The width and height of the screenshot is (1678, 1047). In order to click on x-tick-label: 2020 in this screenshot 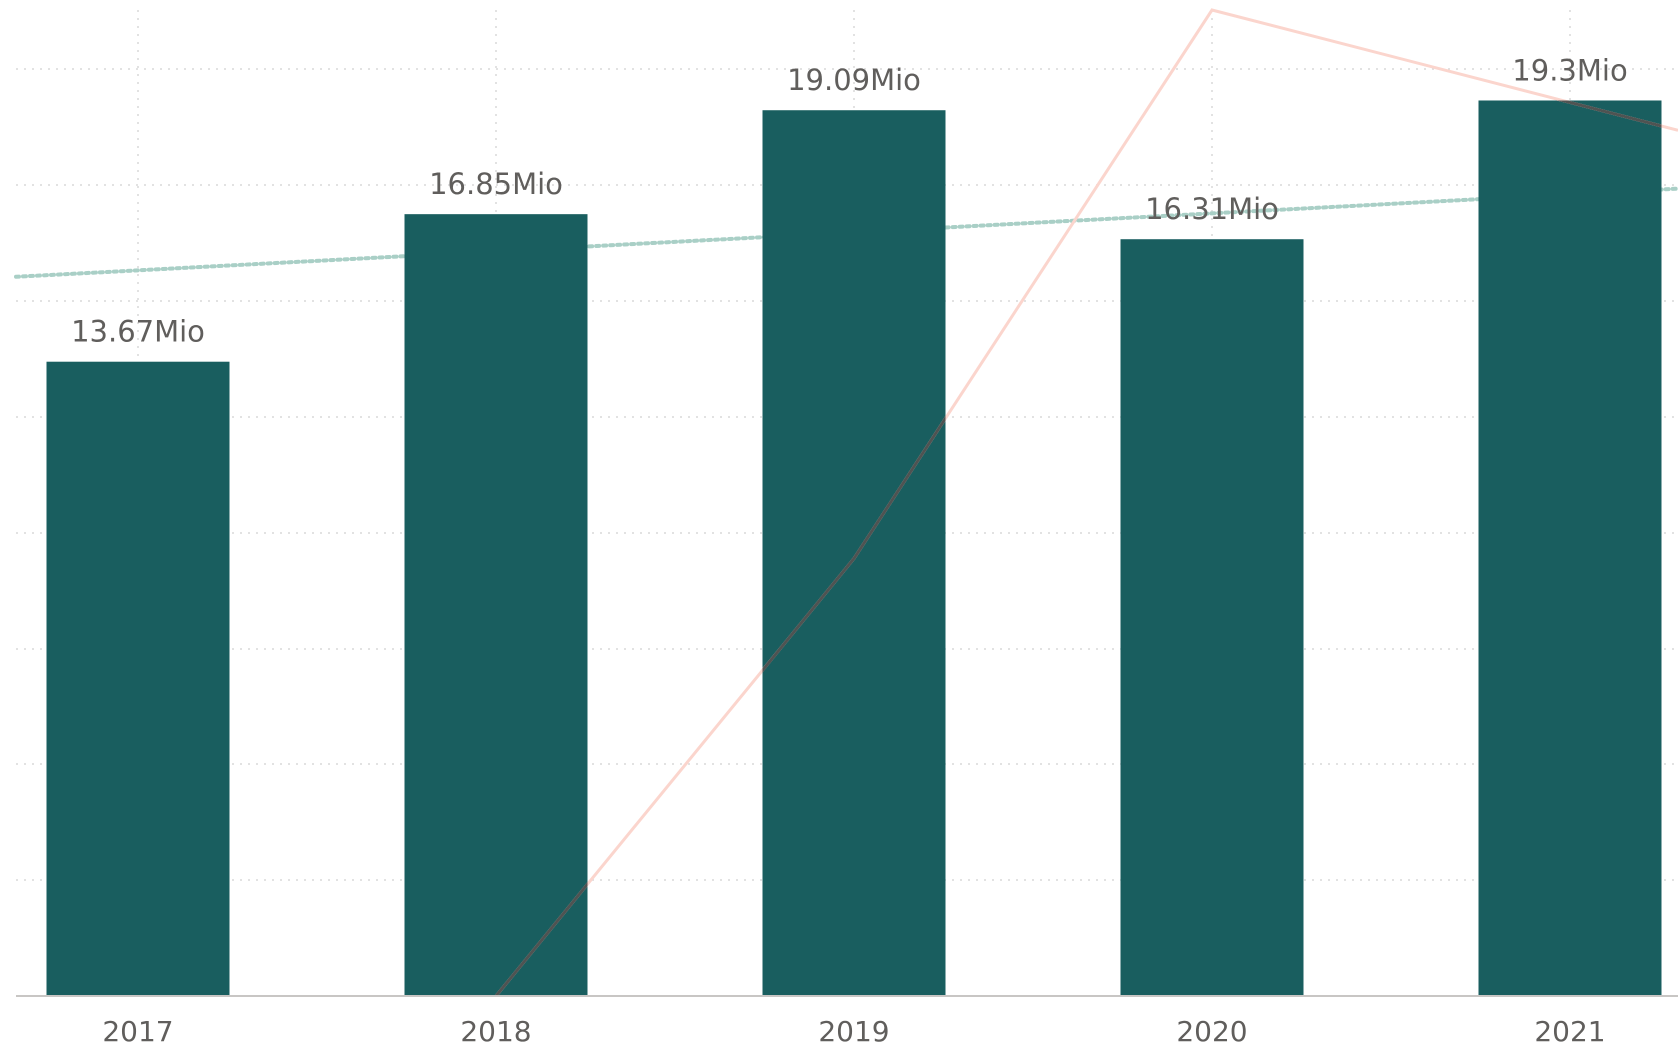, I will do `click(1211, 1031)`.